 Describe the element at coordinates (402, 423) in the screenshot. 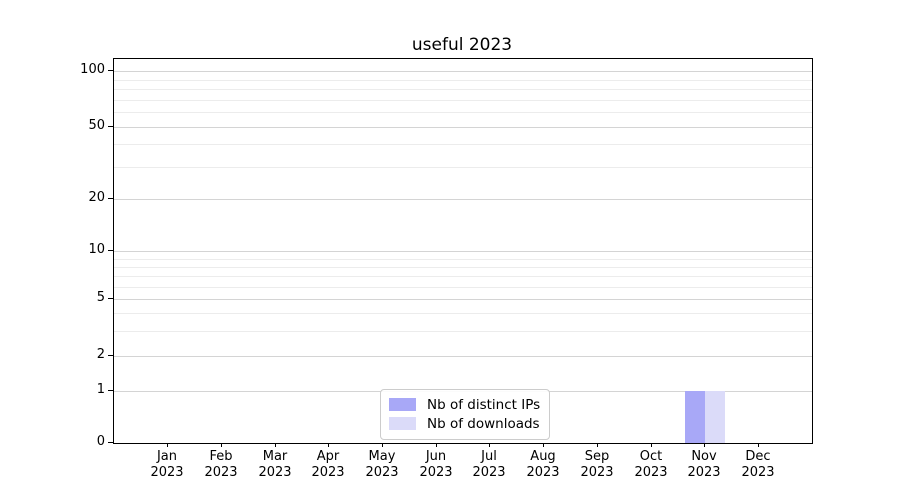

I see `legend-swatch-downloads-icon` at that location.